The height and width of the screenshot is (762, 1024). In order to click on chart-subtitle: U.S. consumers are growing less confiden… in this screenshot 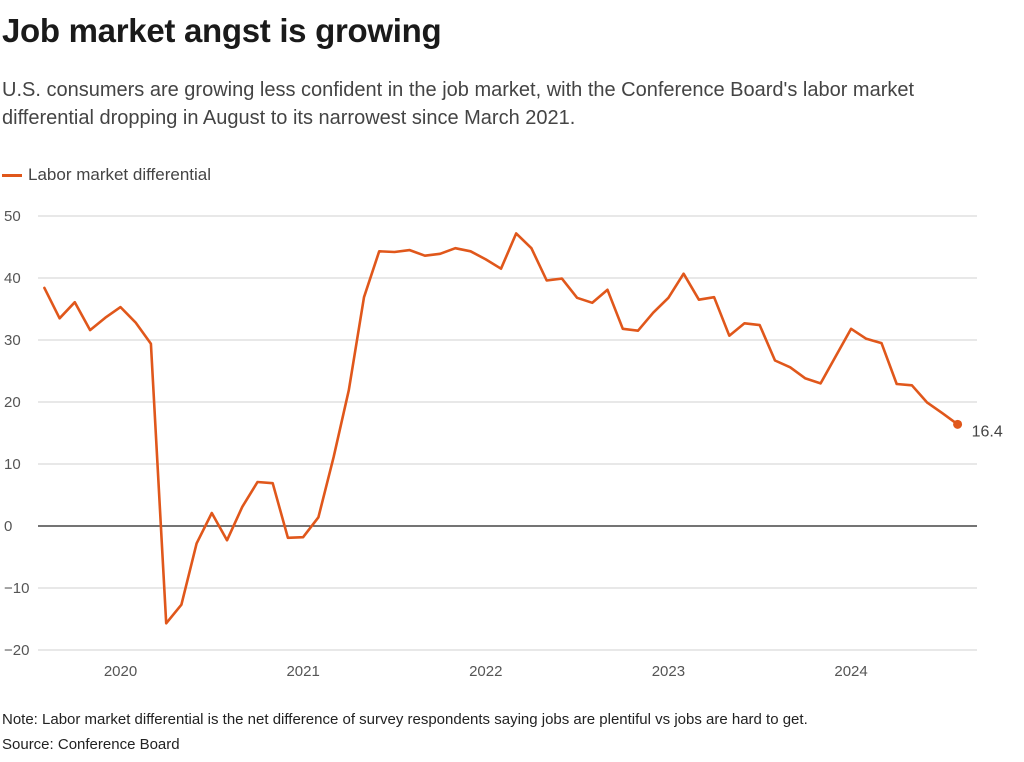, I will do `click(458, 104)`.